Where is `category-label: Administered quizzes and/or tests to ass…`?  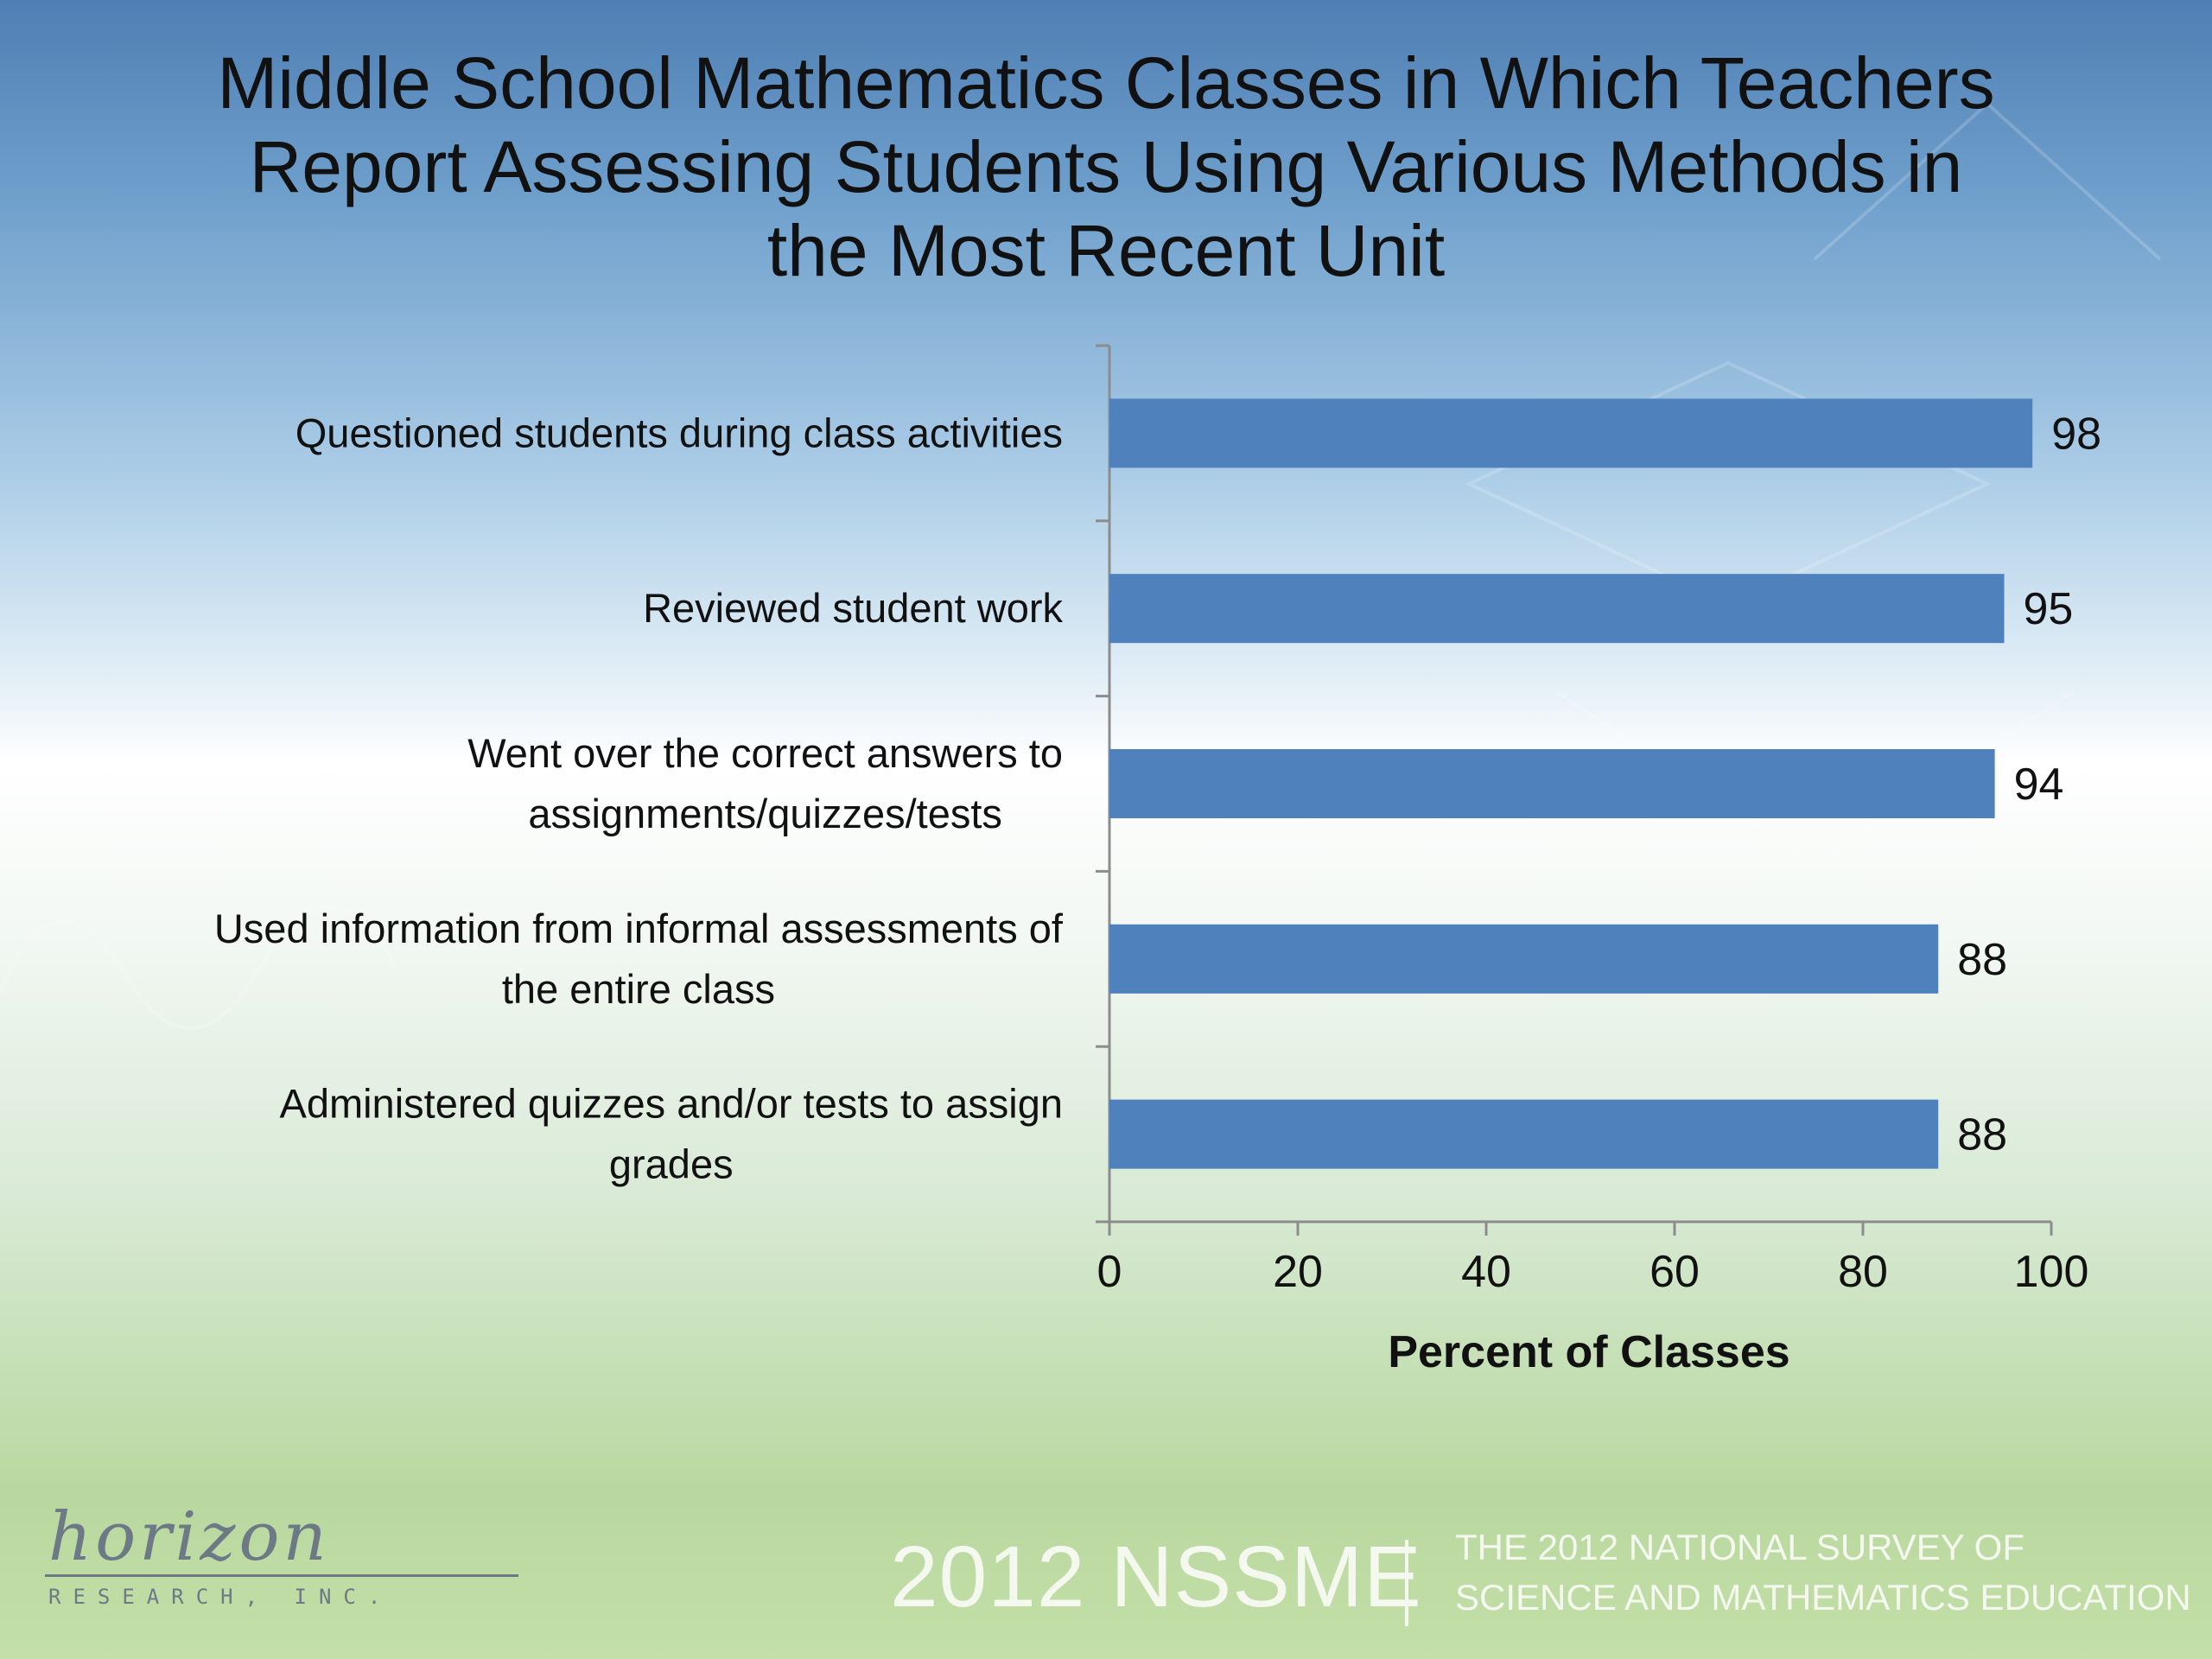 category-label: Administered quizzes and/or tests to ass… is located at coordinates (671, 1104).